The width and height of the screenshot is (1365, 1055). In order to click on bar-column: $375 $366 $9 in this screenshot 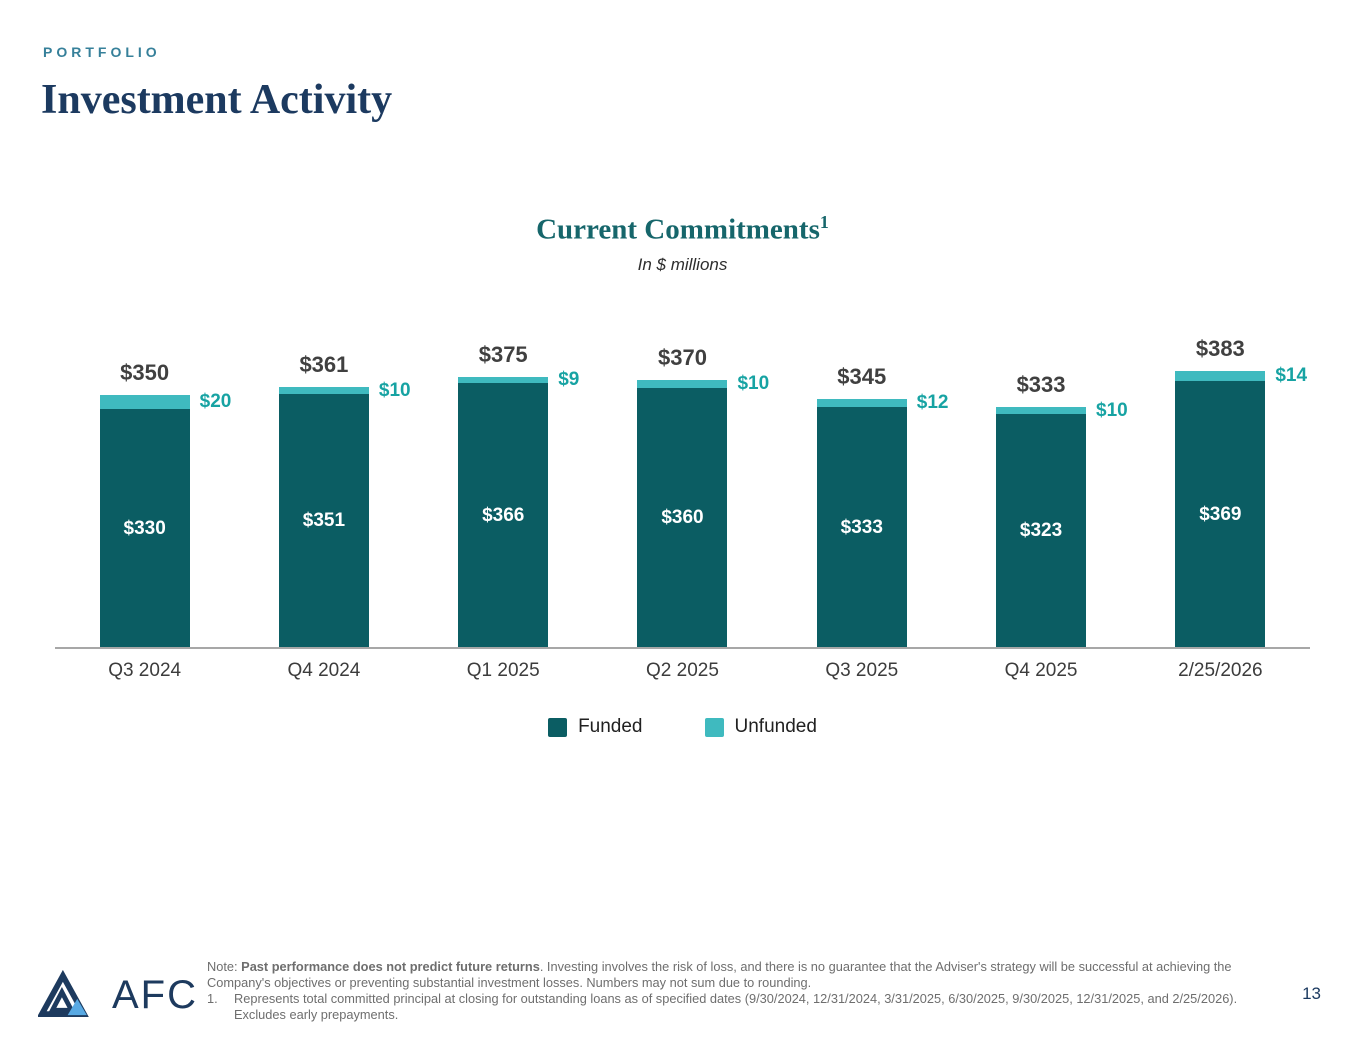, I will do `click(503, 468)`.